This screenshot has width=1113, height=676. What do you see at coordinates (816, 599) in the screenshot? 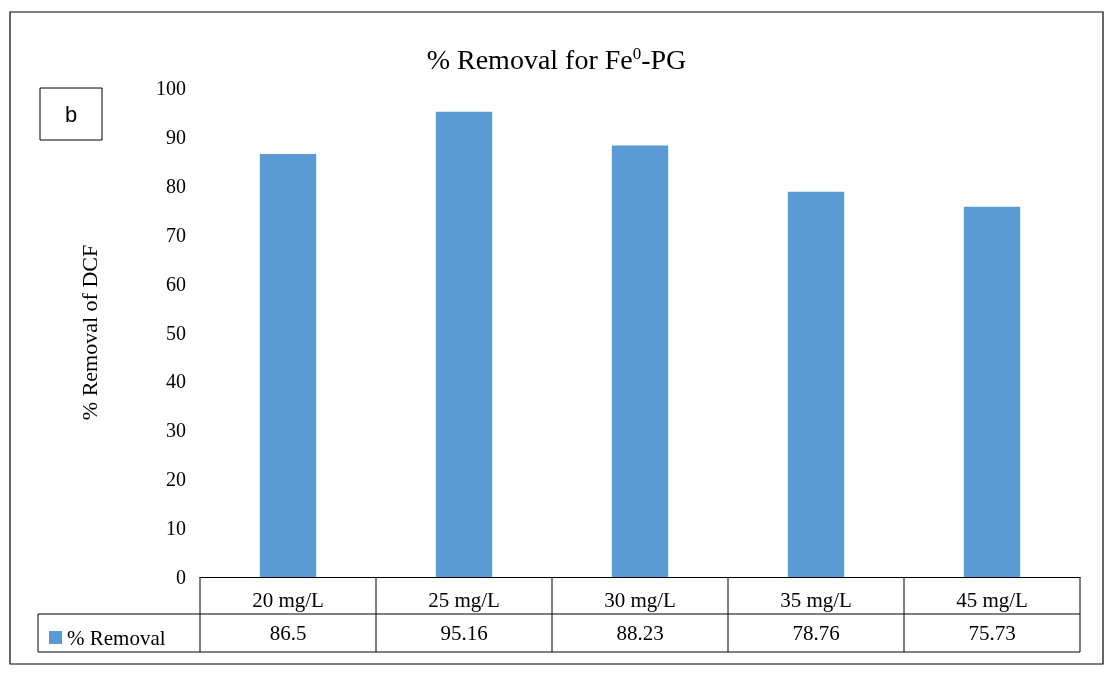
I see `x-tick-label: 35 mg/L` at bounding box center [816, 599].